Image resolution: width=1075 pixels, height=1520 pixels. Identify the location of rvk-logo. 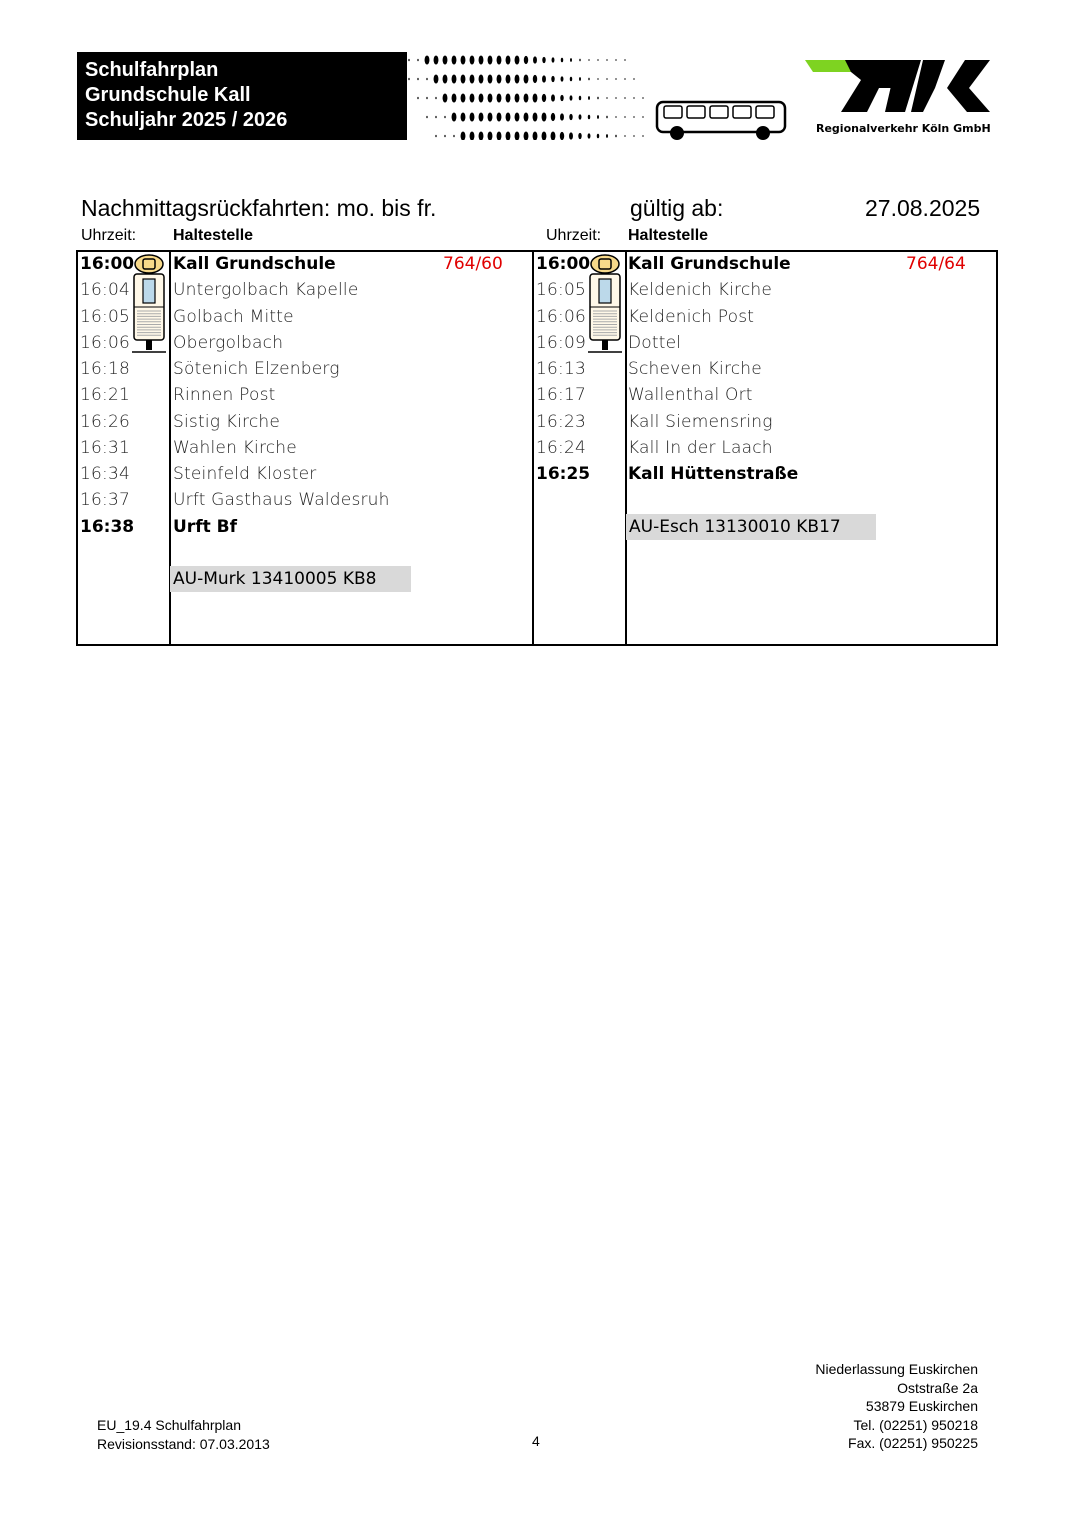
(897, 86).